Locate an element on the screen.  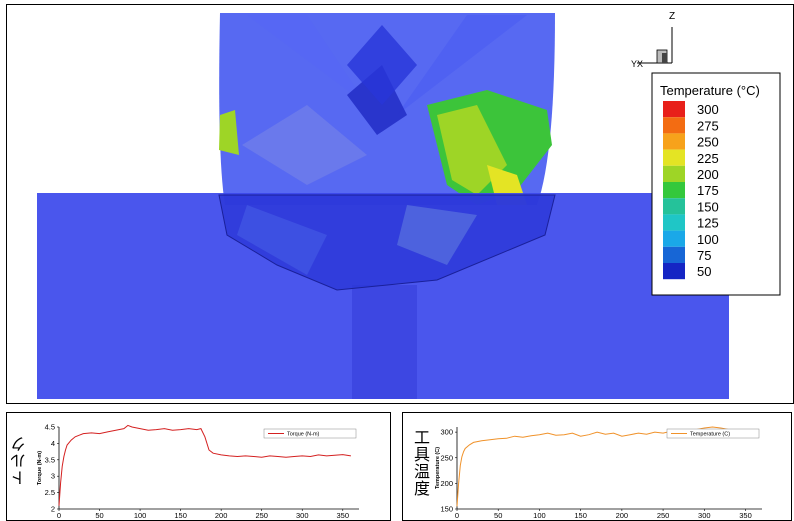
hot-edge-left is located at coordinates (229, 132).